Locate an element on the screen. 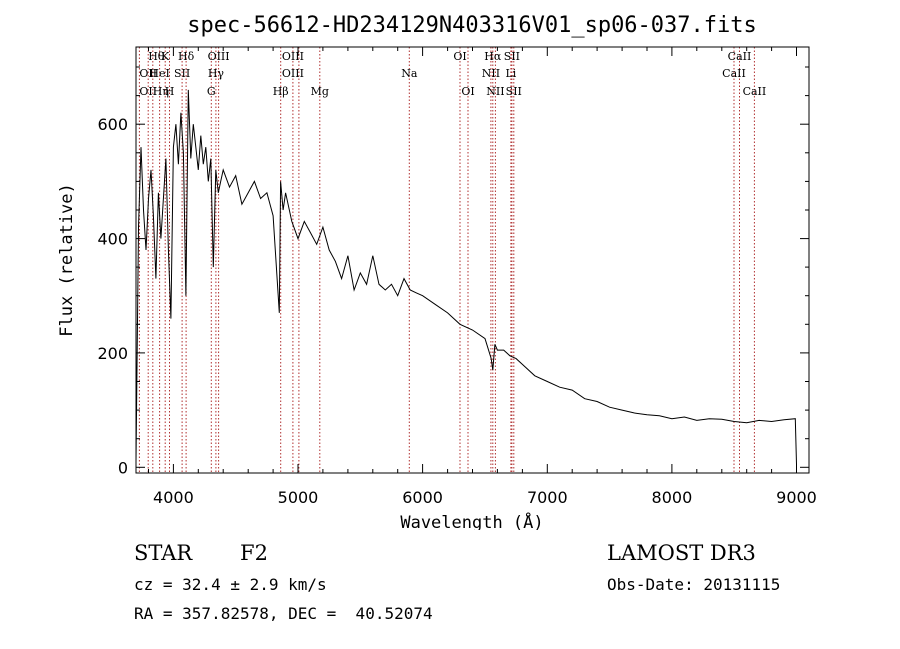  line-marker-label: K is located at coordinates (165, 56).